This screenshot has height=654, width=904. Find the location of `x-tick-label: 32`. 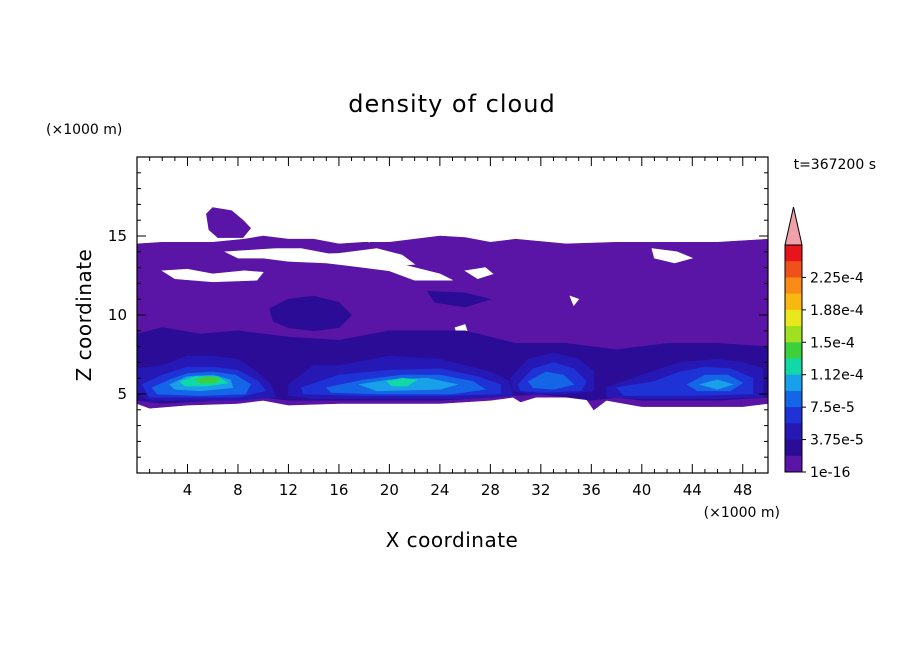

x-tick-label: 32 is located at coordinates (540, 490).